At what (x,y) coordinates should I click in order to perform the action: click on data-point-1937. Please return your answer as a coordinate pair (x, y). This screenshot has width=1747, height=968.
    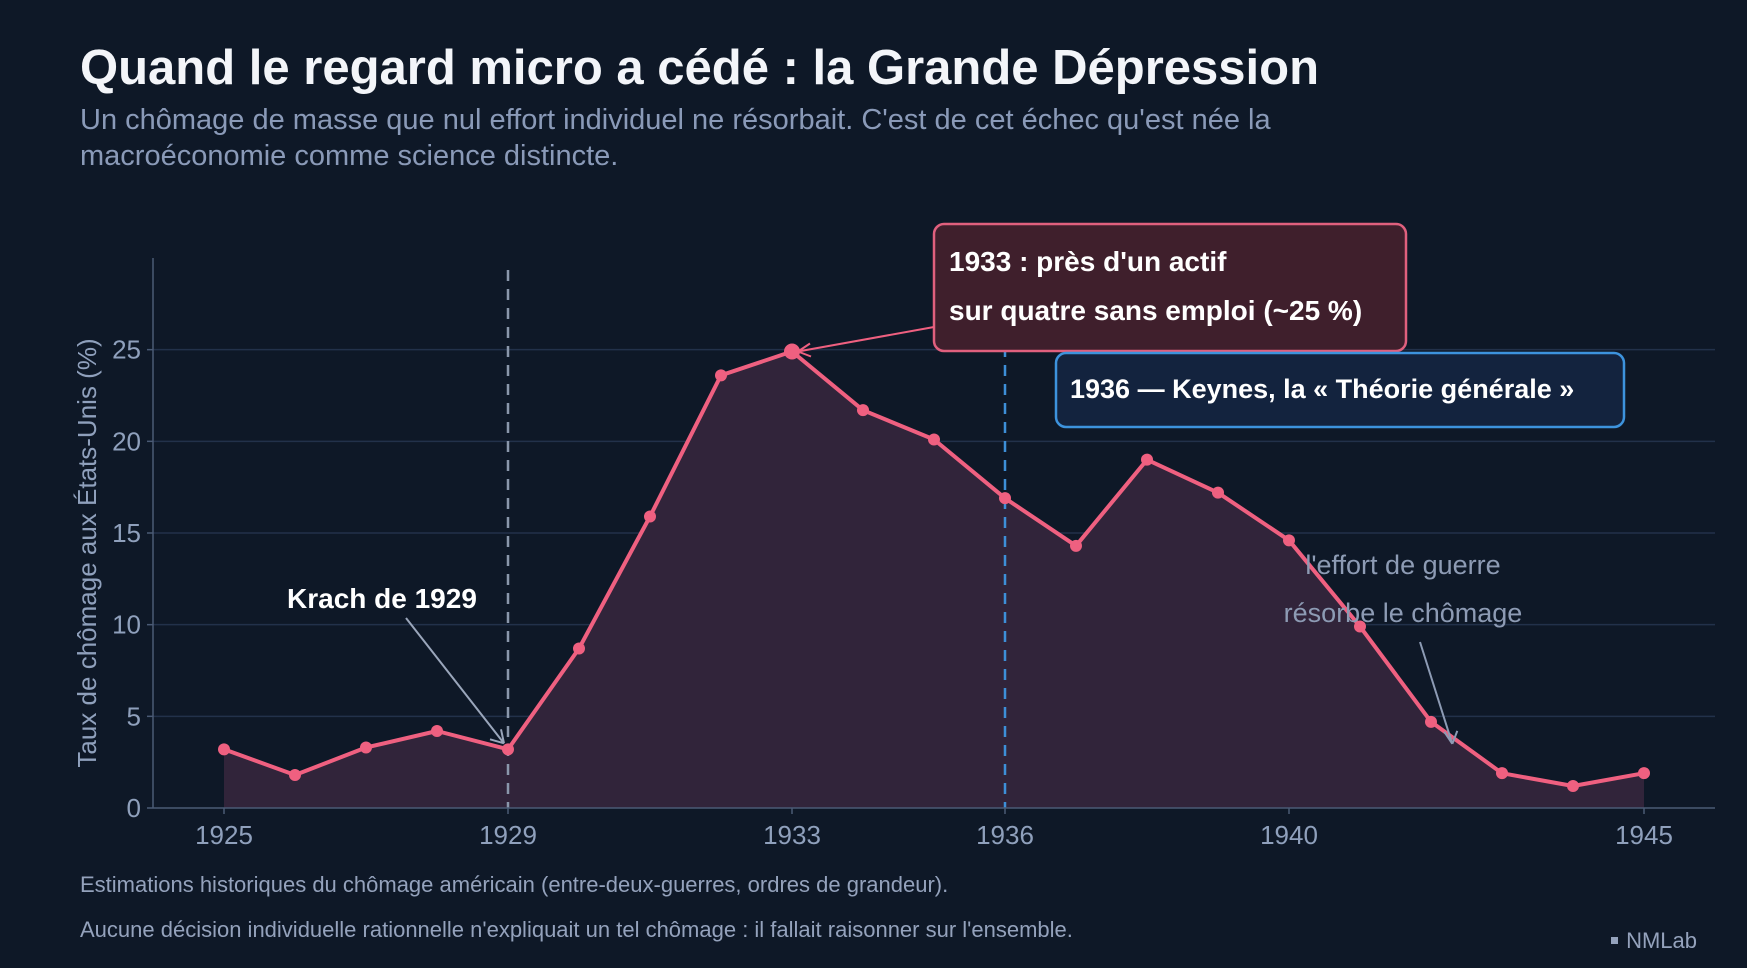
    Looking at the image, I should click on (1076, 545).